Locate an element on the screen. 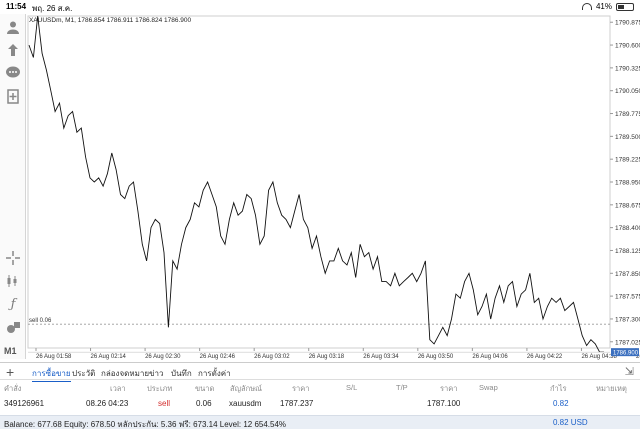 The height and width of the screenshot is (447, 640). current-price-box is located at coordinates (625, 352).